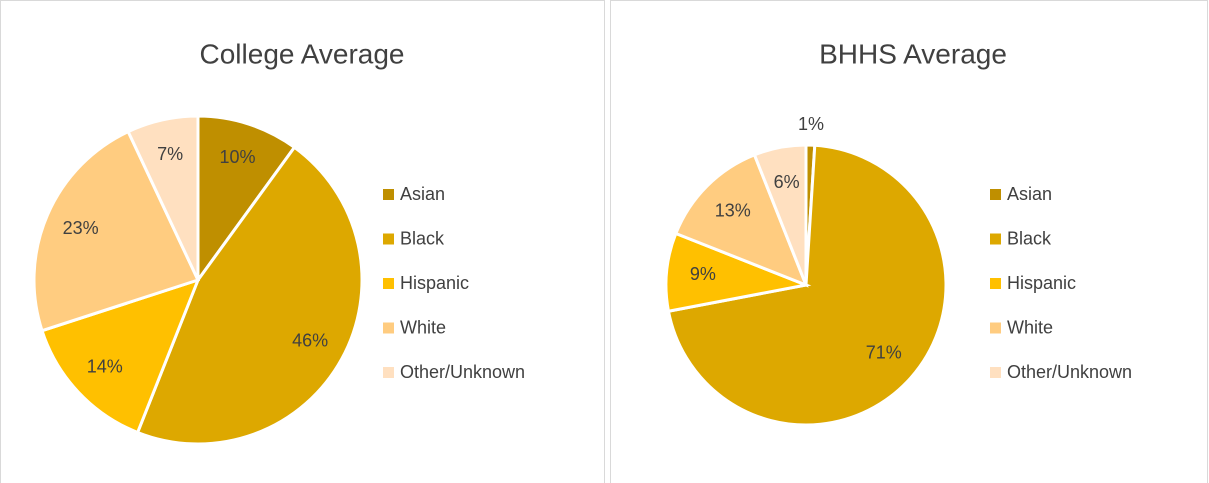 Image resolution: width=1209 pixels, height=483 pixels. What do you see at coordinates (105, 366) in the screenshot?
I see `data-label: 14%` at bounding box center [105, 366].